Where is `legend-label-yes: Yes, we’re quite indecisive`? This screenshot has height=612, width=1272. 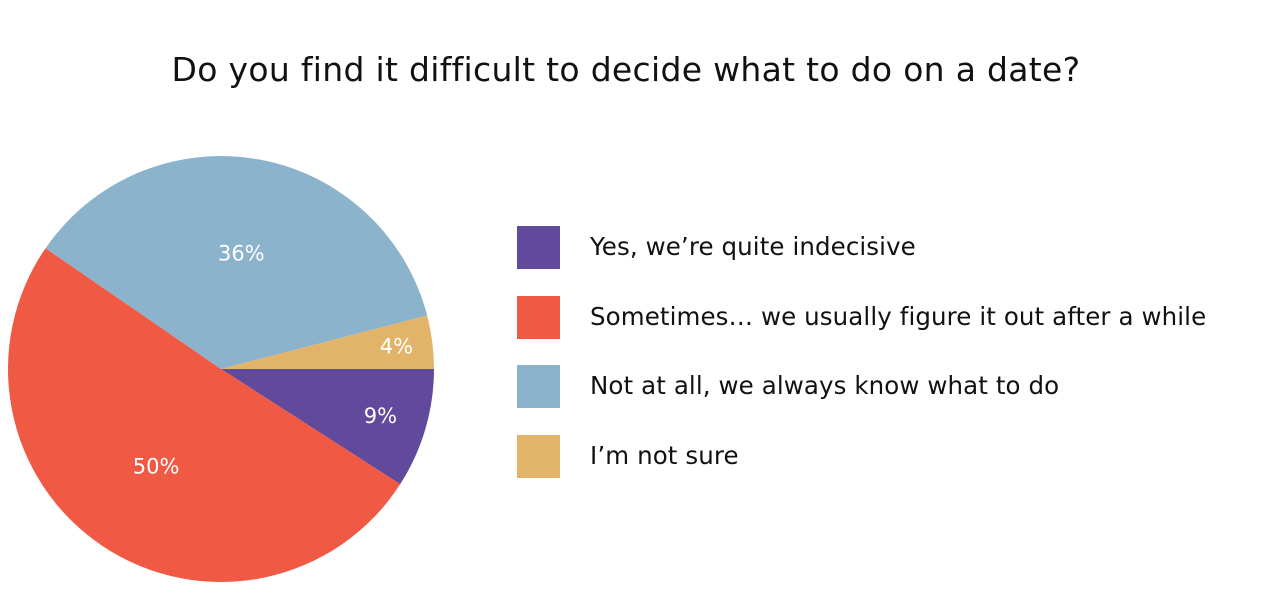 legend-label-yes: Yes, we’re quite indecisive is located at coordinates (753, 246).